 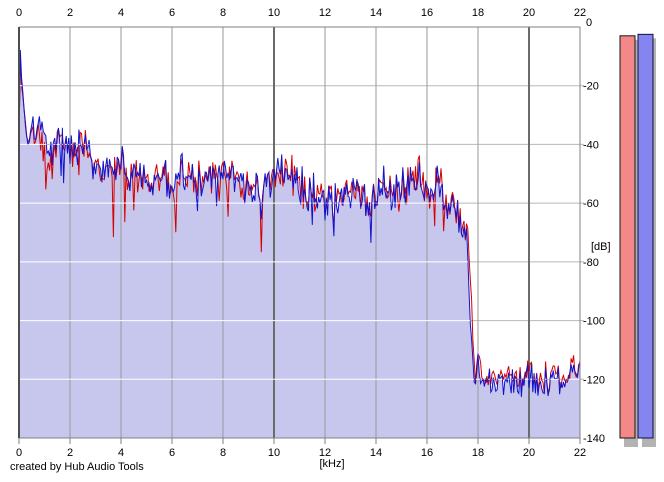 What do you see at coordinates (332, 464) in the screenshot?
I see `x-axis-unit-label: [kHz]` at bounding box center [332, 464].